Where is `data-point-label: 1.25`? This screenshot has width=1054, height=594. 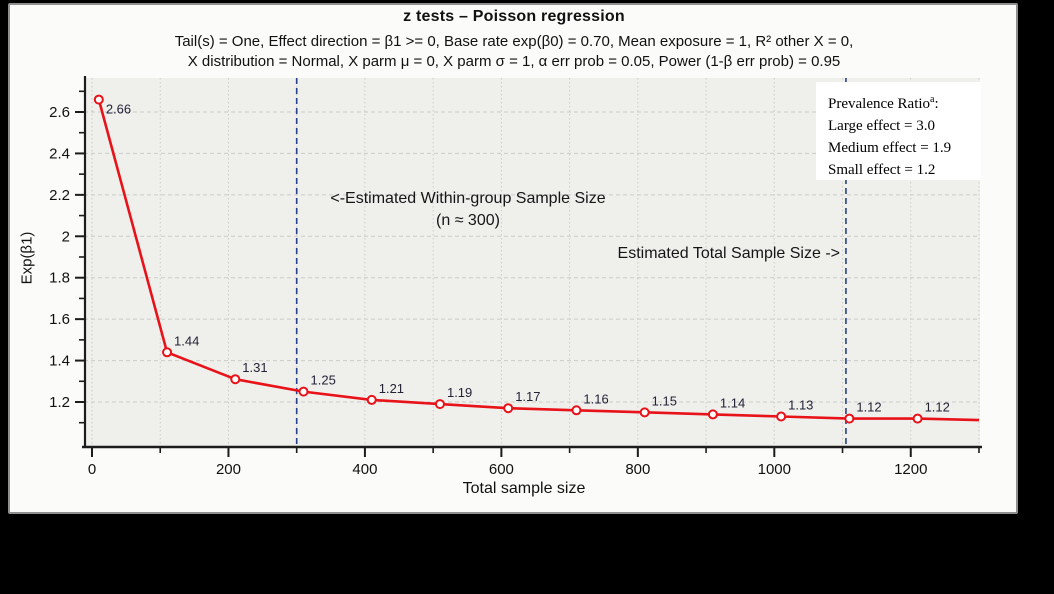 data-point-label: 1.25 is located at coordinates (323, 380).